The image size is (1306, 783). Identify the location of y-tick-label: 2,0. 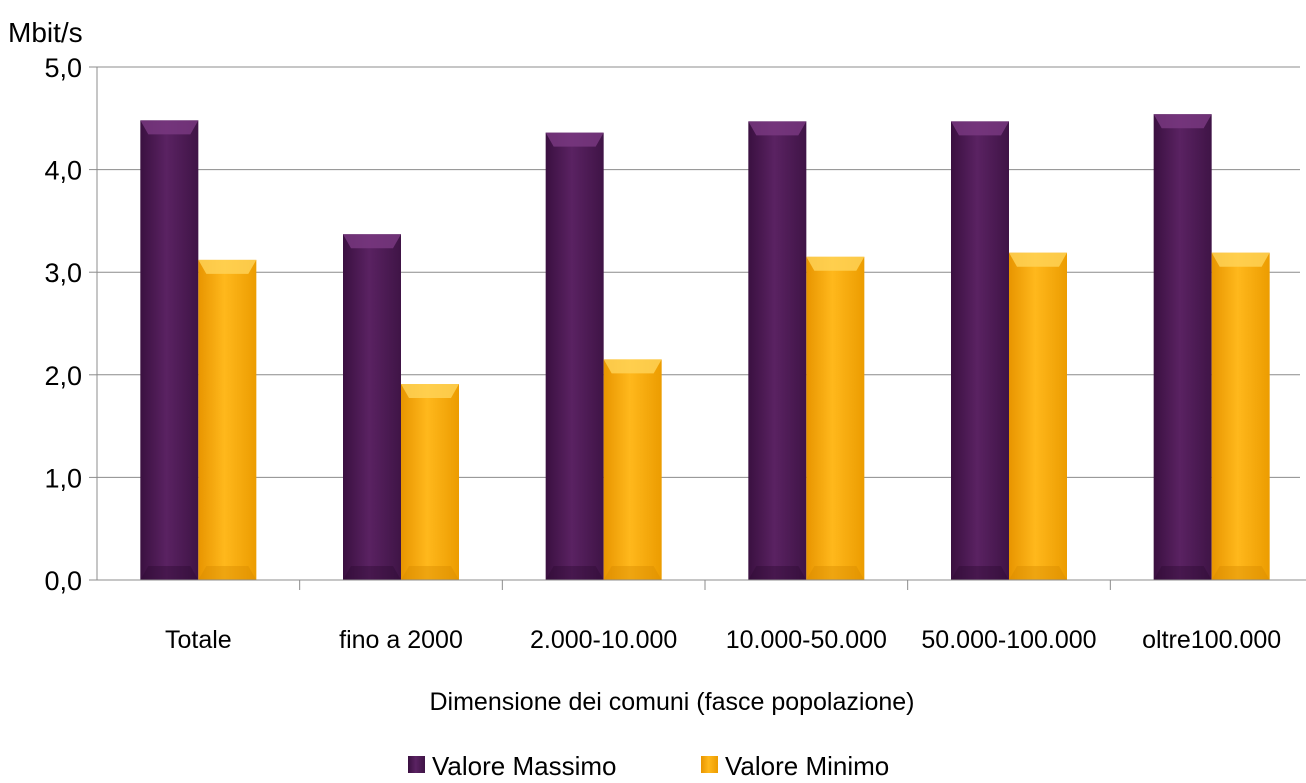
(63, 376).